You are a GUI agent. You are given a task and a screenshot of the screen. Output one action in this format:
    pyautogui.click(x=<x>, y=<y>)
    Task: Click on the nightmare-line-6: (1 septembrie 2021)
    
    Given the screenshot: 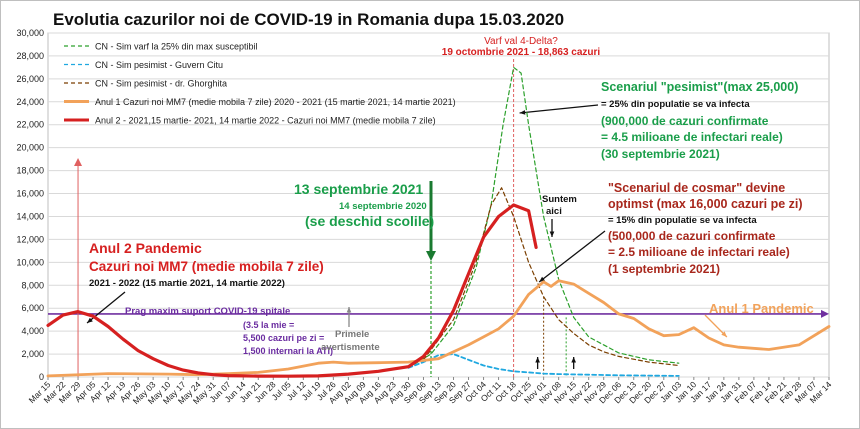 What is the action you would take?
    pyautogui.click(x=664, y=269)
    